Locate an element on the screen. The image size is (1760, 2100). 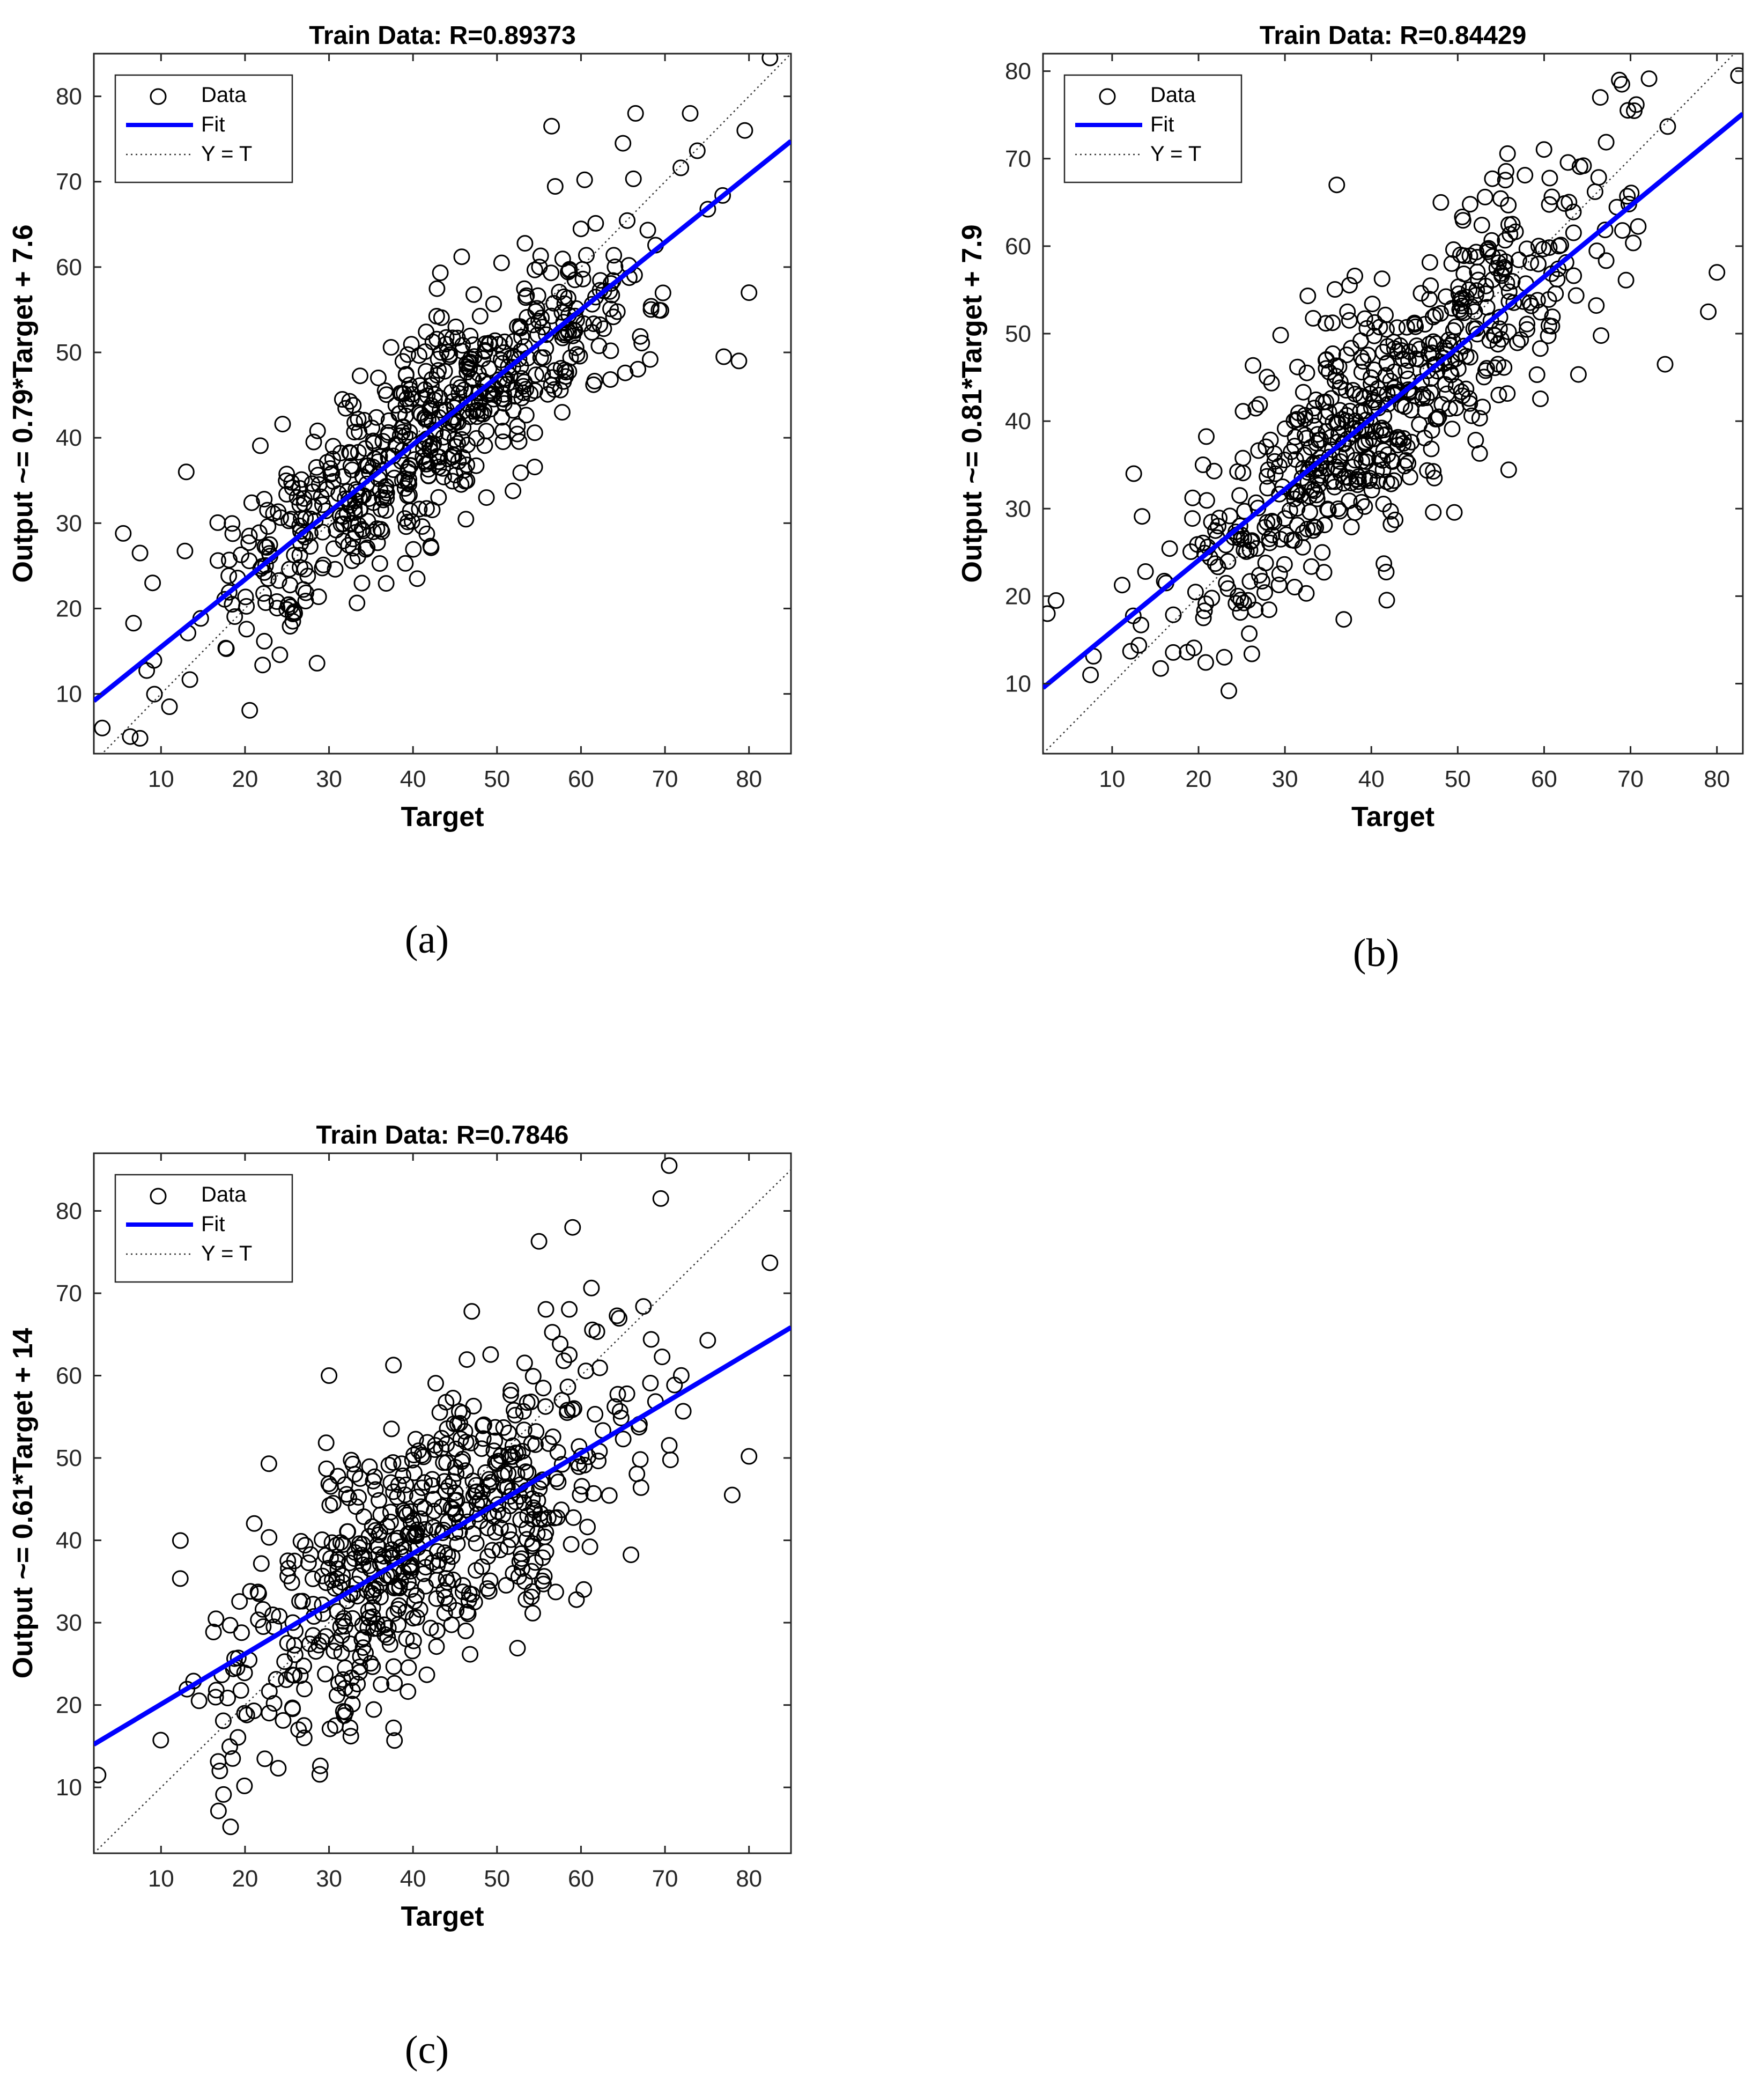
x-tick-label: 30 is located at coordinates (1285, 779).